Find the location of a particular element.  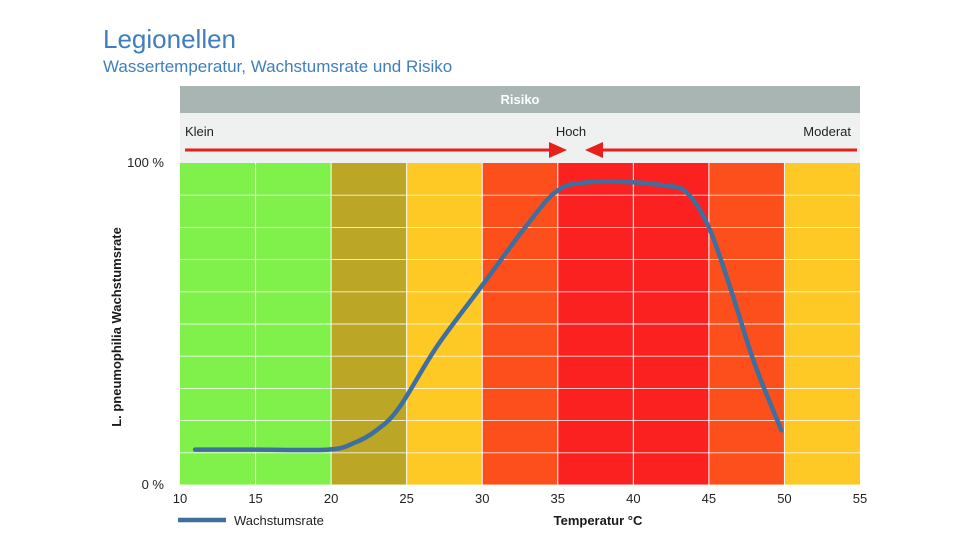

x-tick-label: 30 is located at coordinates (482, 498).